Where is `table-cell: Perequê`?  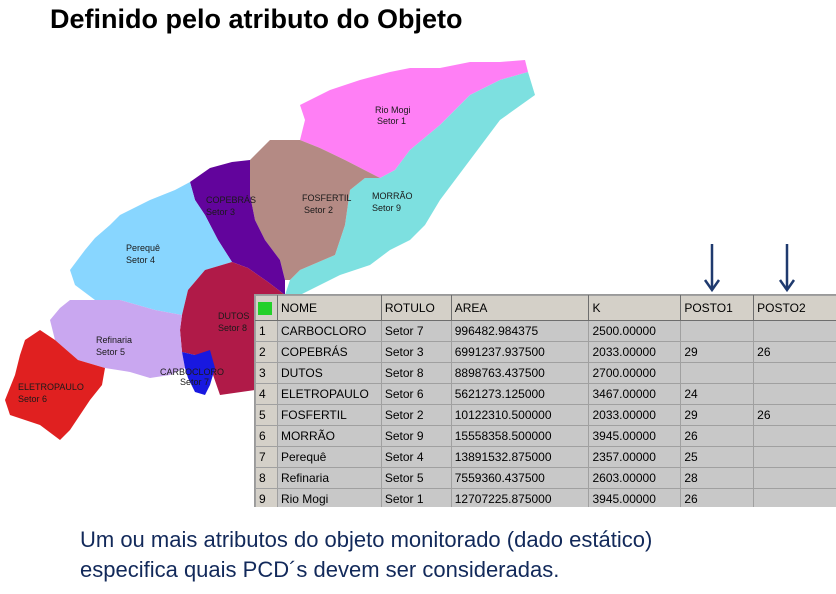
table-cell: Perequê is located at coordinates (329, 457).